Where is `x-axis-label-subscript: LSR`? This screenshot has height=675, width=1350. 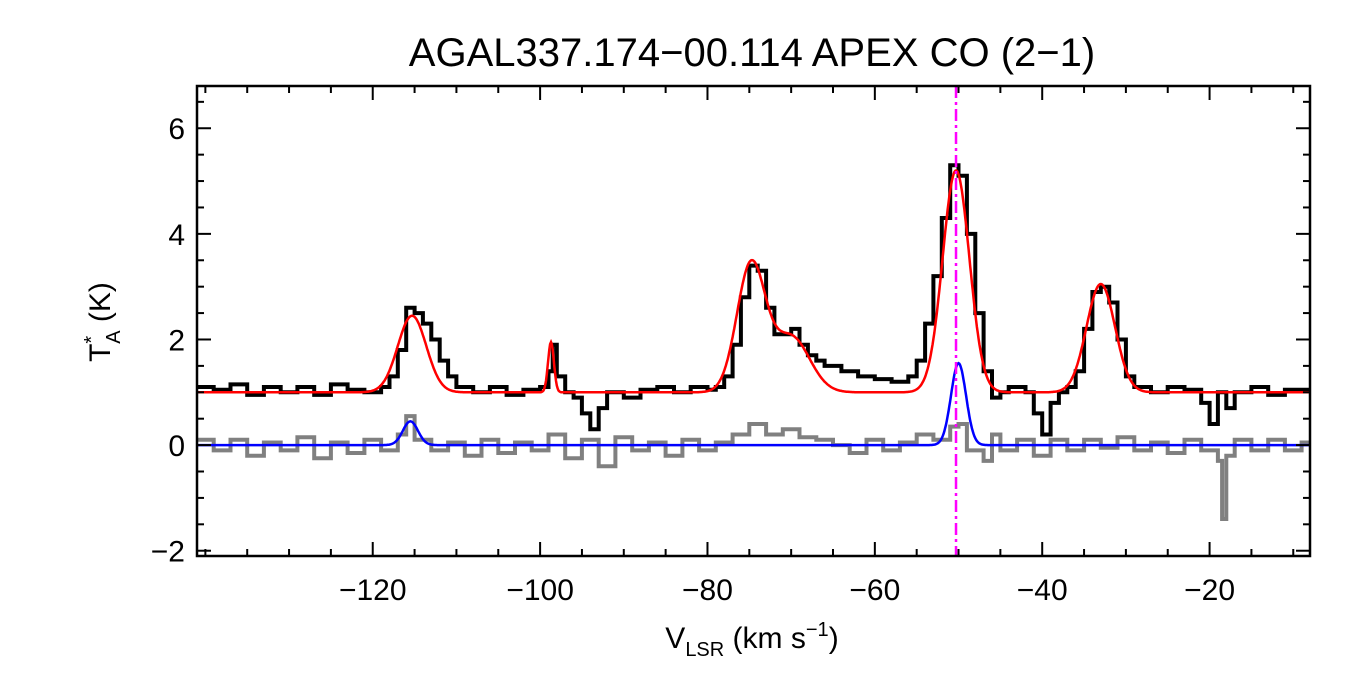
x-axis-label-subscript: LSR is located at coordinates (704, 650).